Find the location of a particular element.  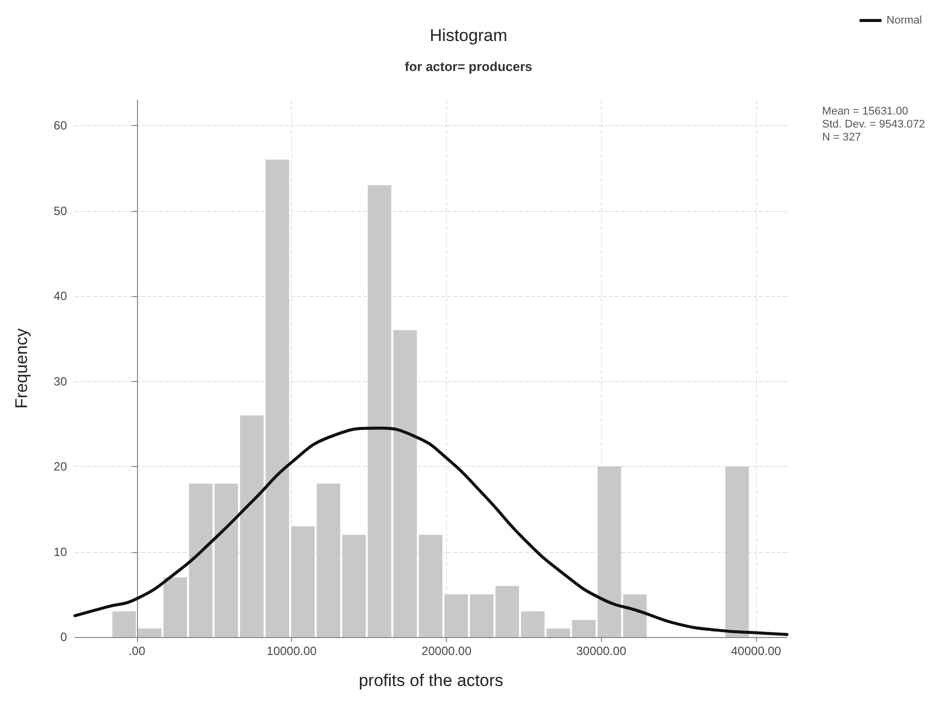

legend-label: Normal is located at coordinates (904, 20).